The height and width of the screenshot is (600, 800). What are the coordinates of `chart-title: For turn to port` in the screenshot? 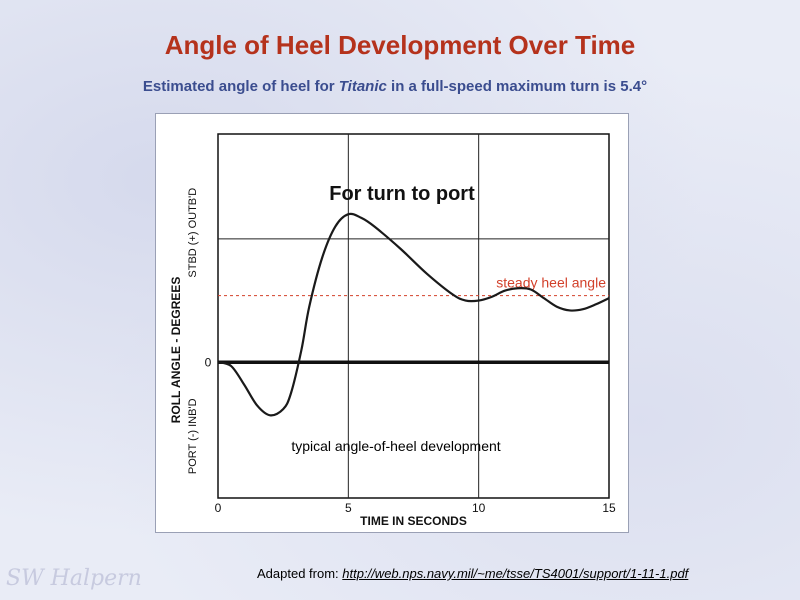 It's located at (402, 194).